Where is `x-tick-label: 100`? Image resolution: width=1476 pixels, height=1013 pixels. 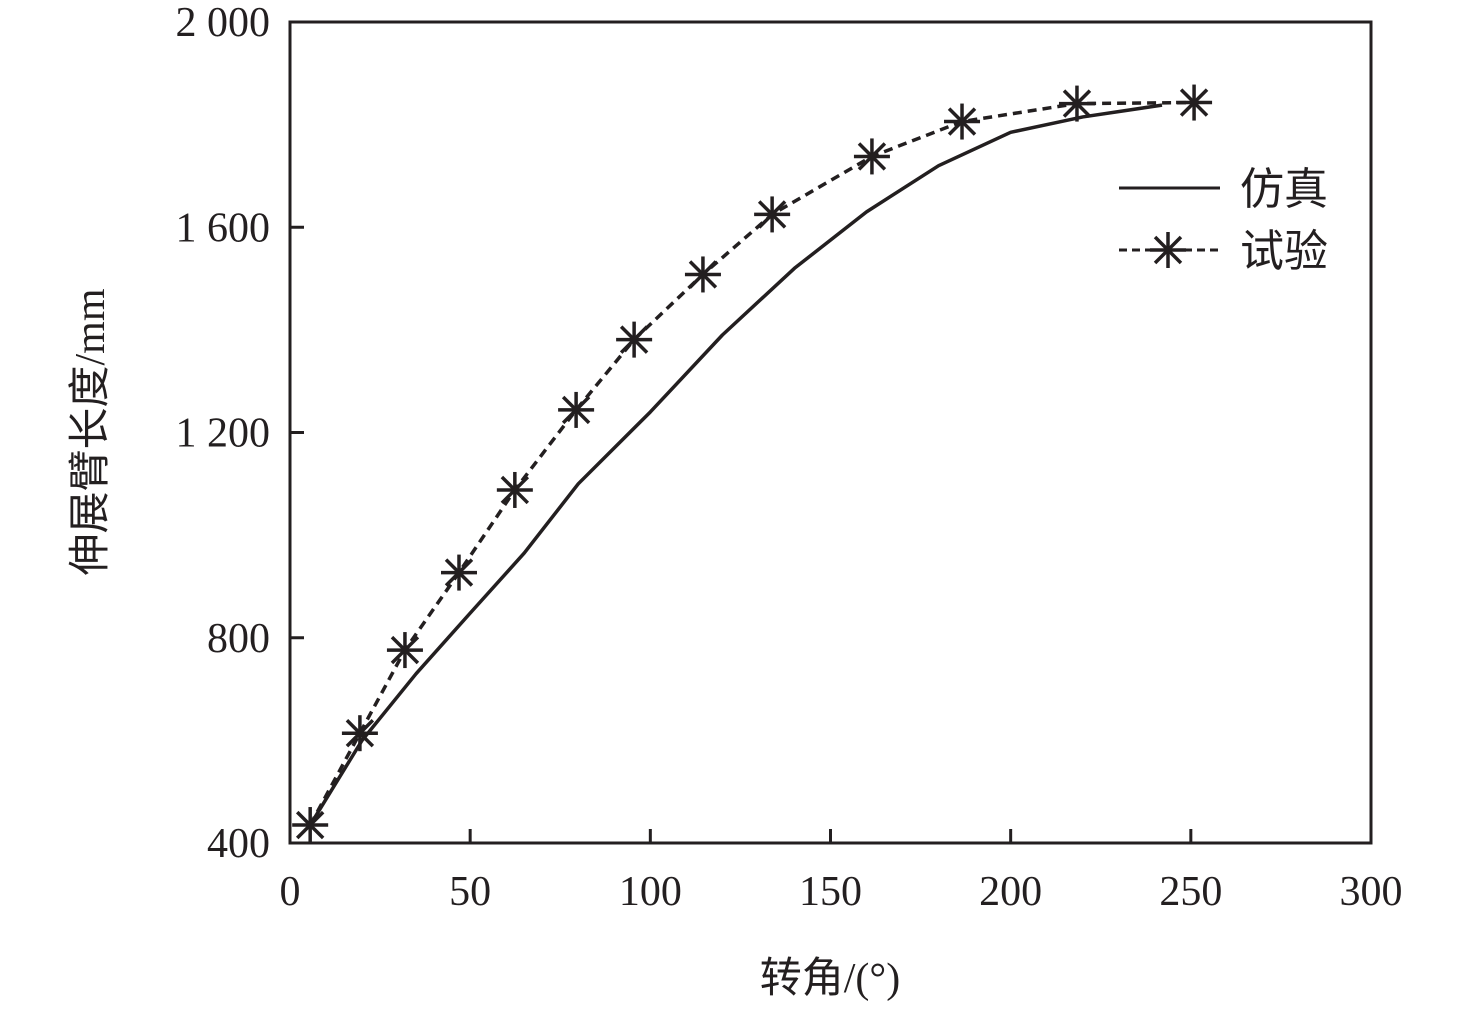 x-tick-label: 100 is located at coordinates (650, 892).